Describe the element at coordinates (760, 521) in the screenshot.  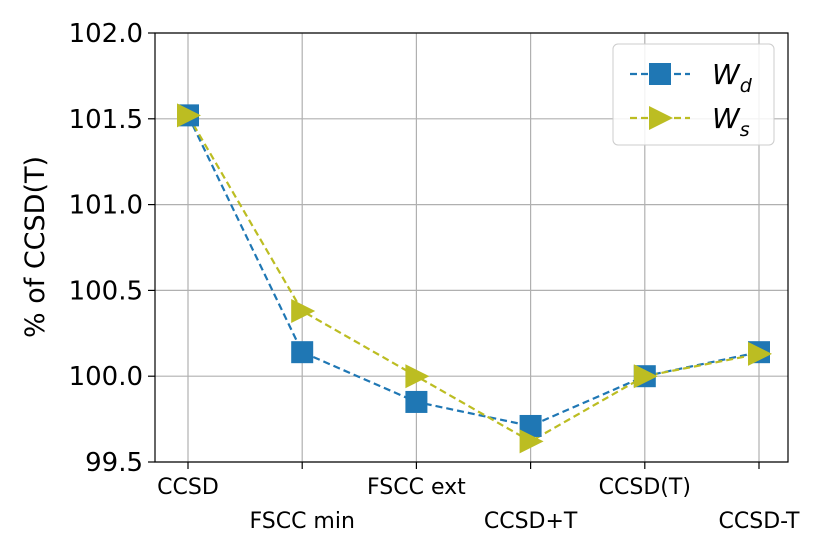
I see `x-tick-label: CCSD-T` at that location.